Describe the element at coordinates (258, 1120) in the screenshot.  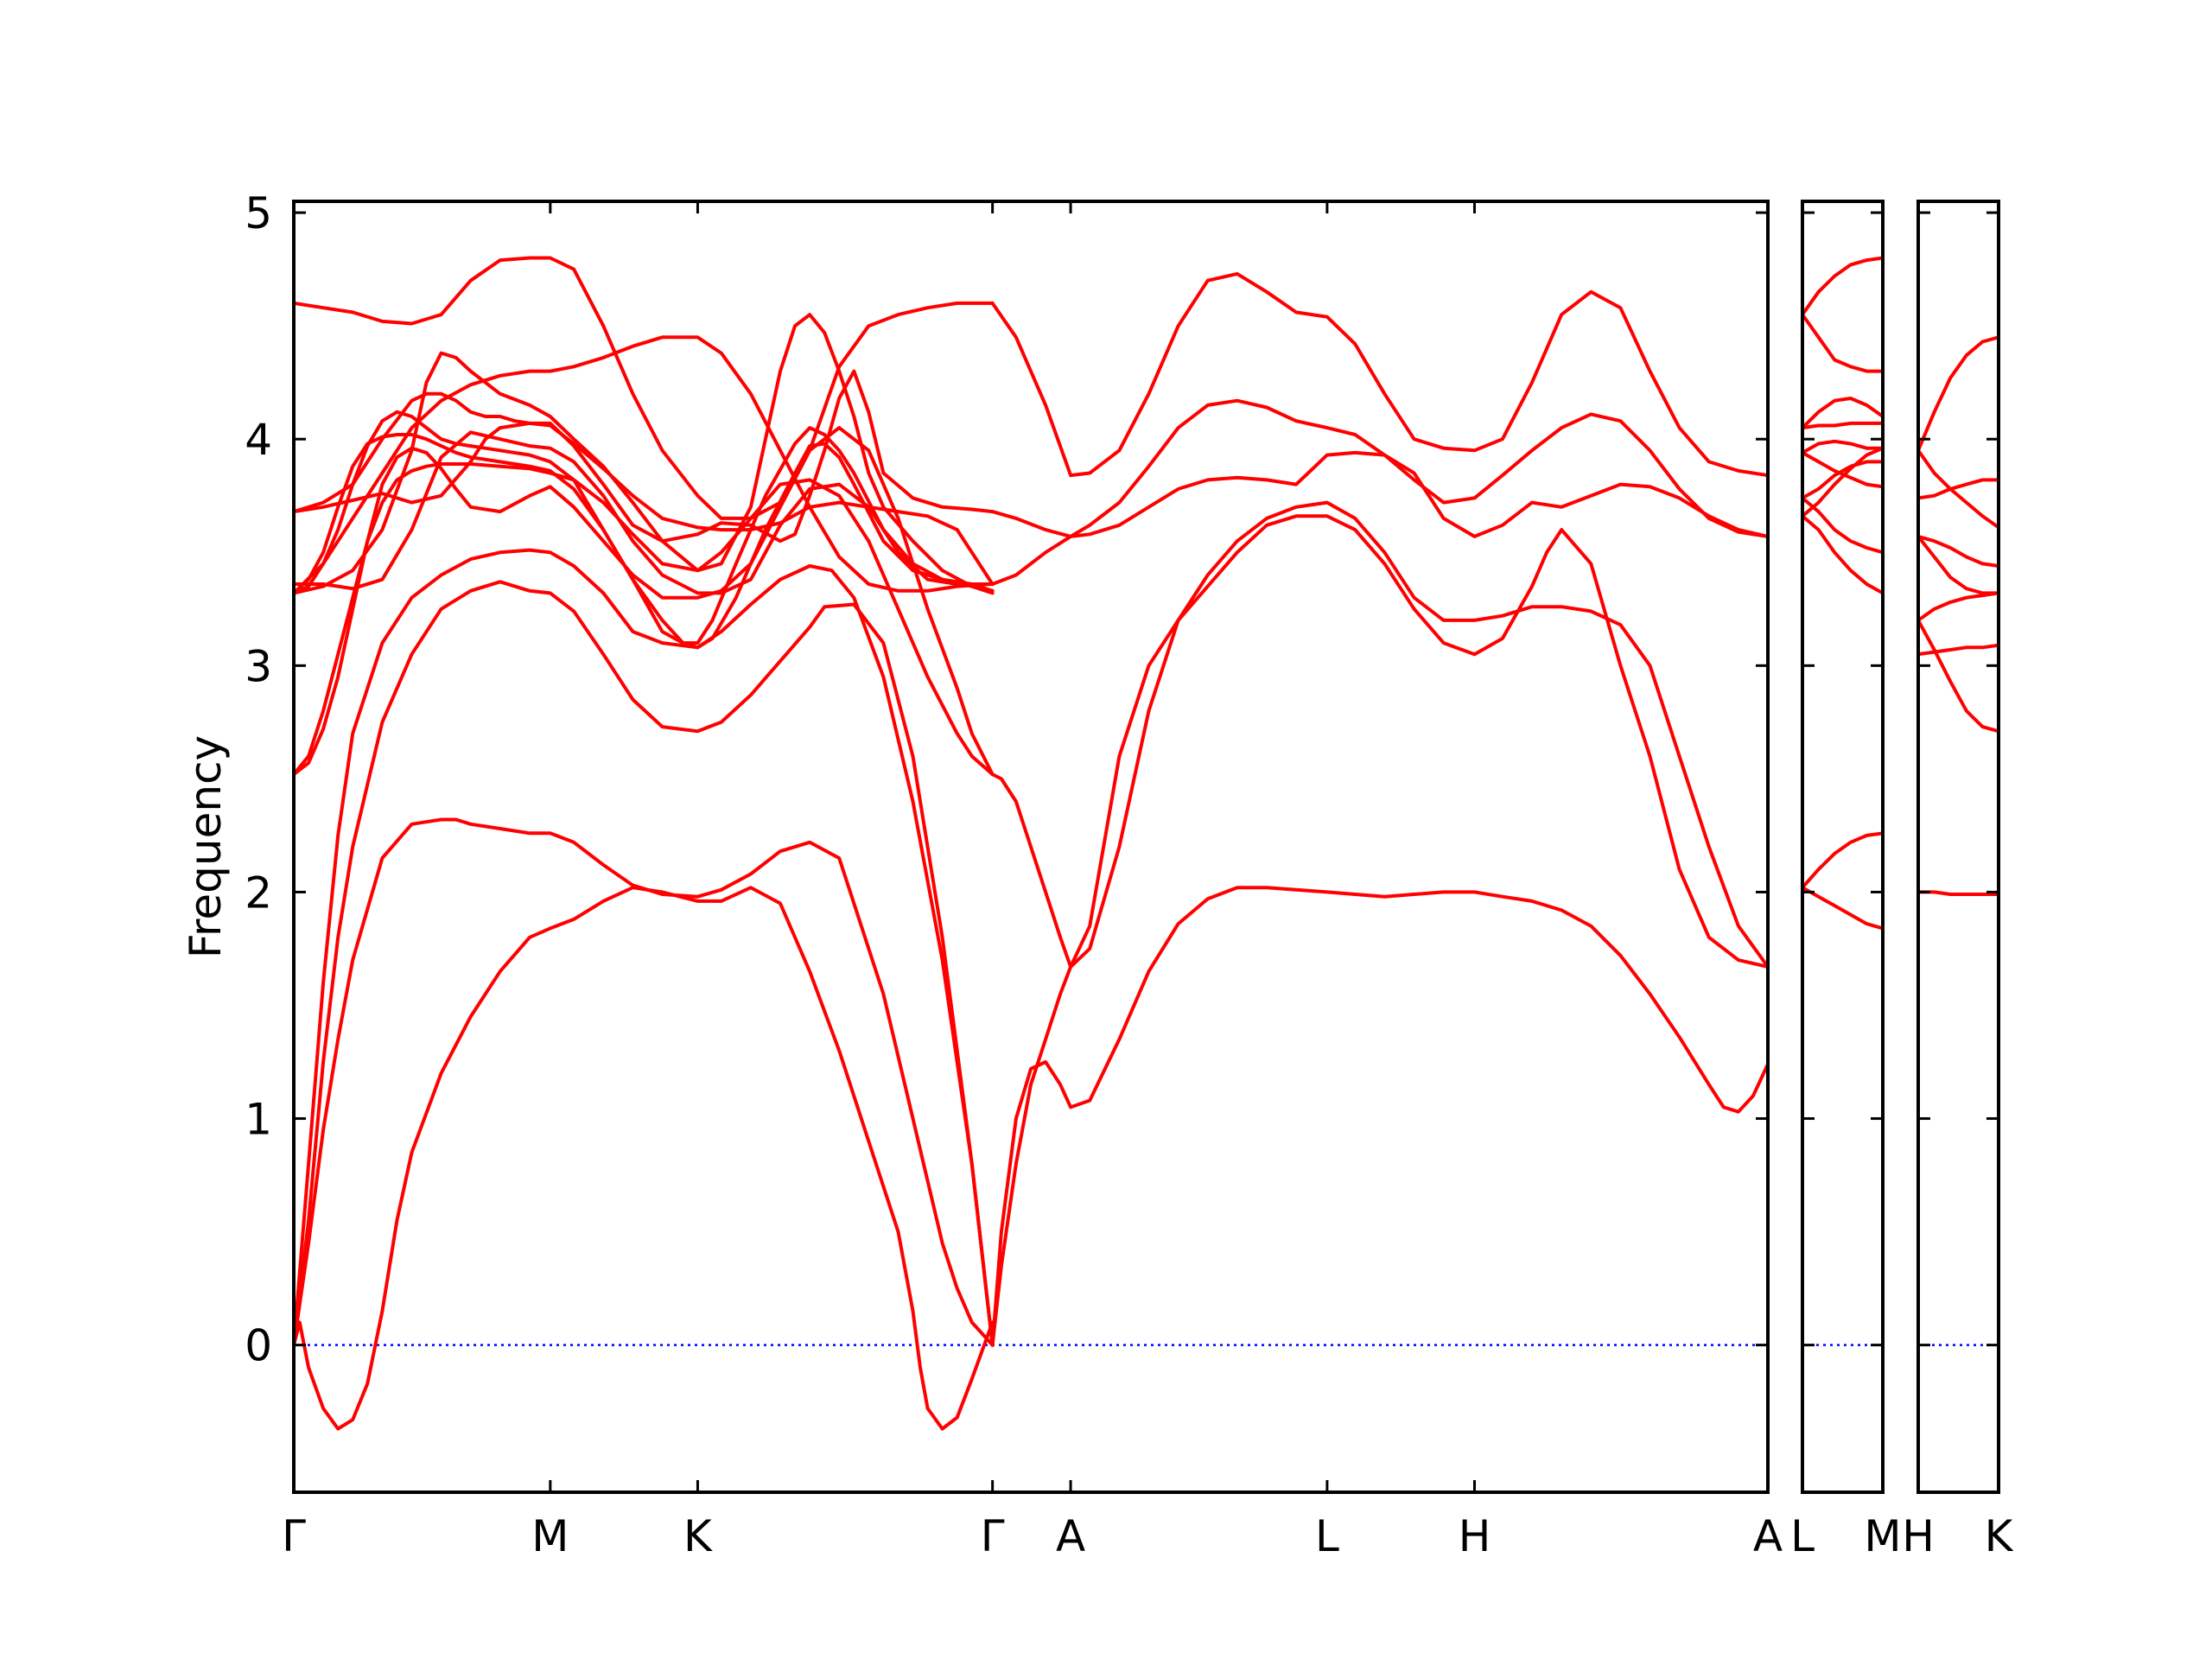
I see `y-tick-label: 1` at that location.